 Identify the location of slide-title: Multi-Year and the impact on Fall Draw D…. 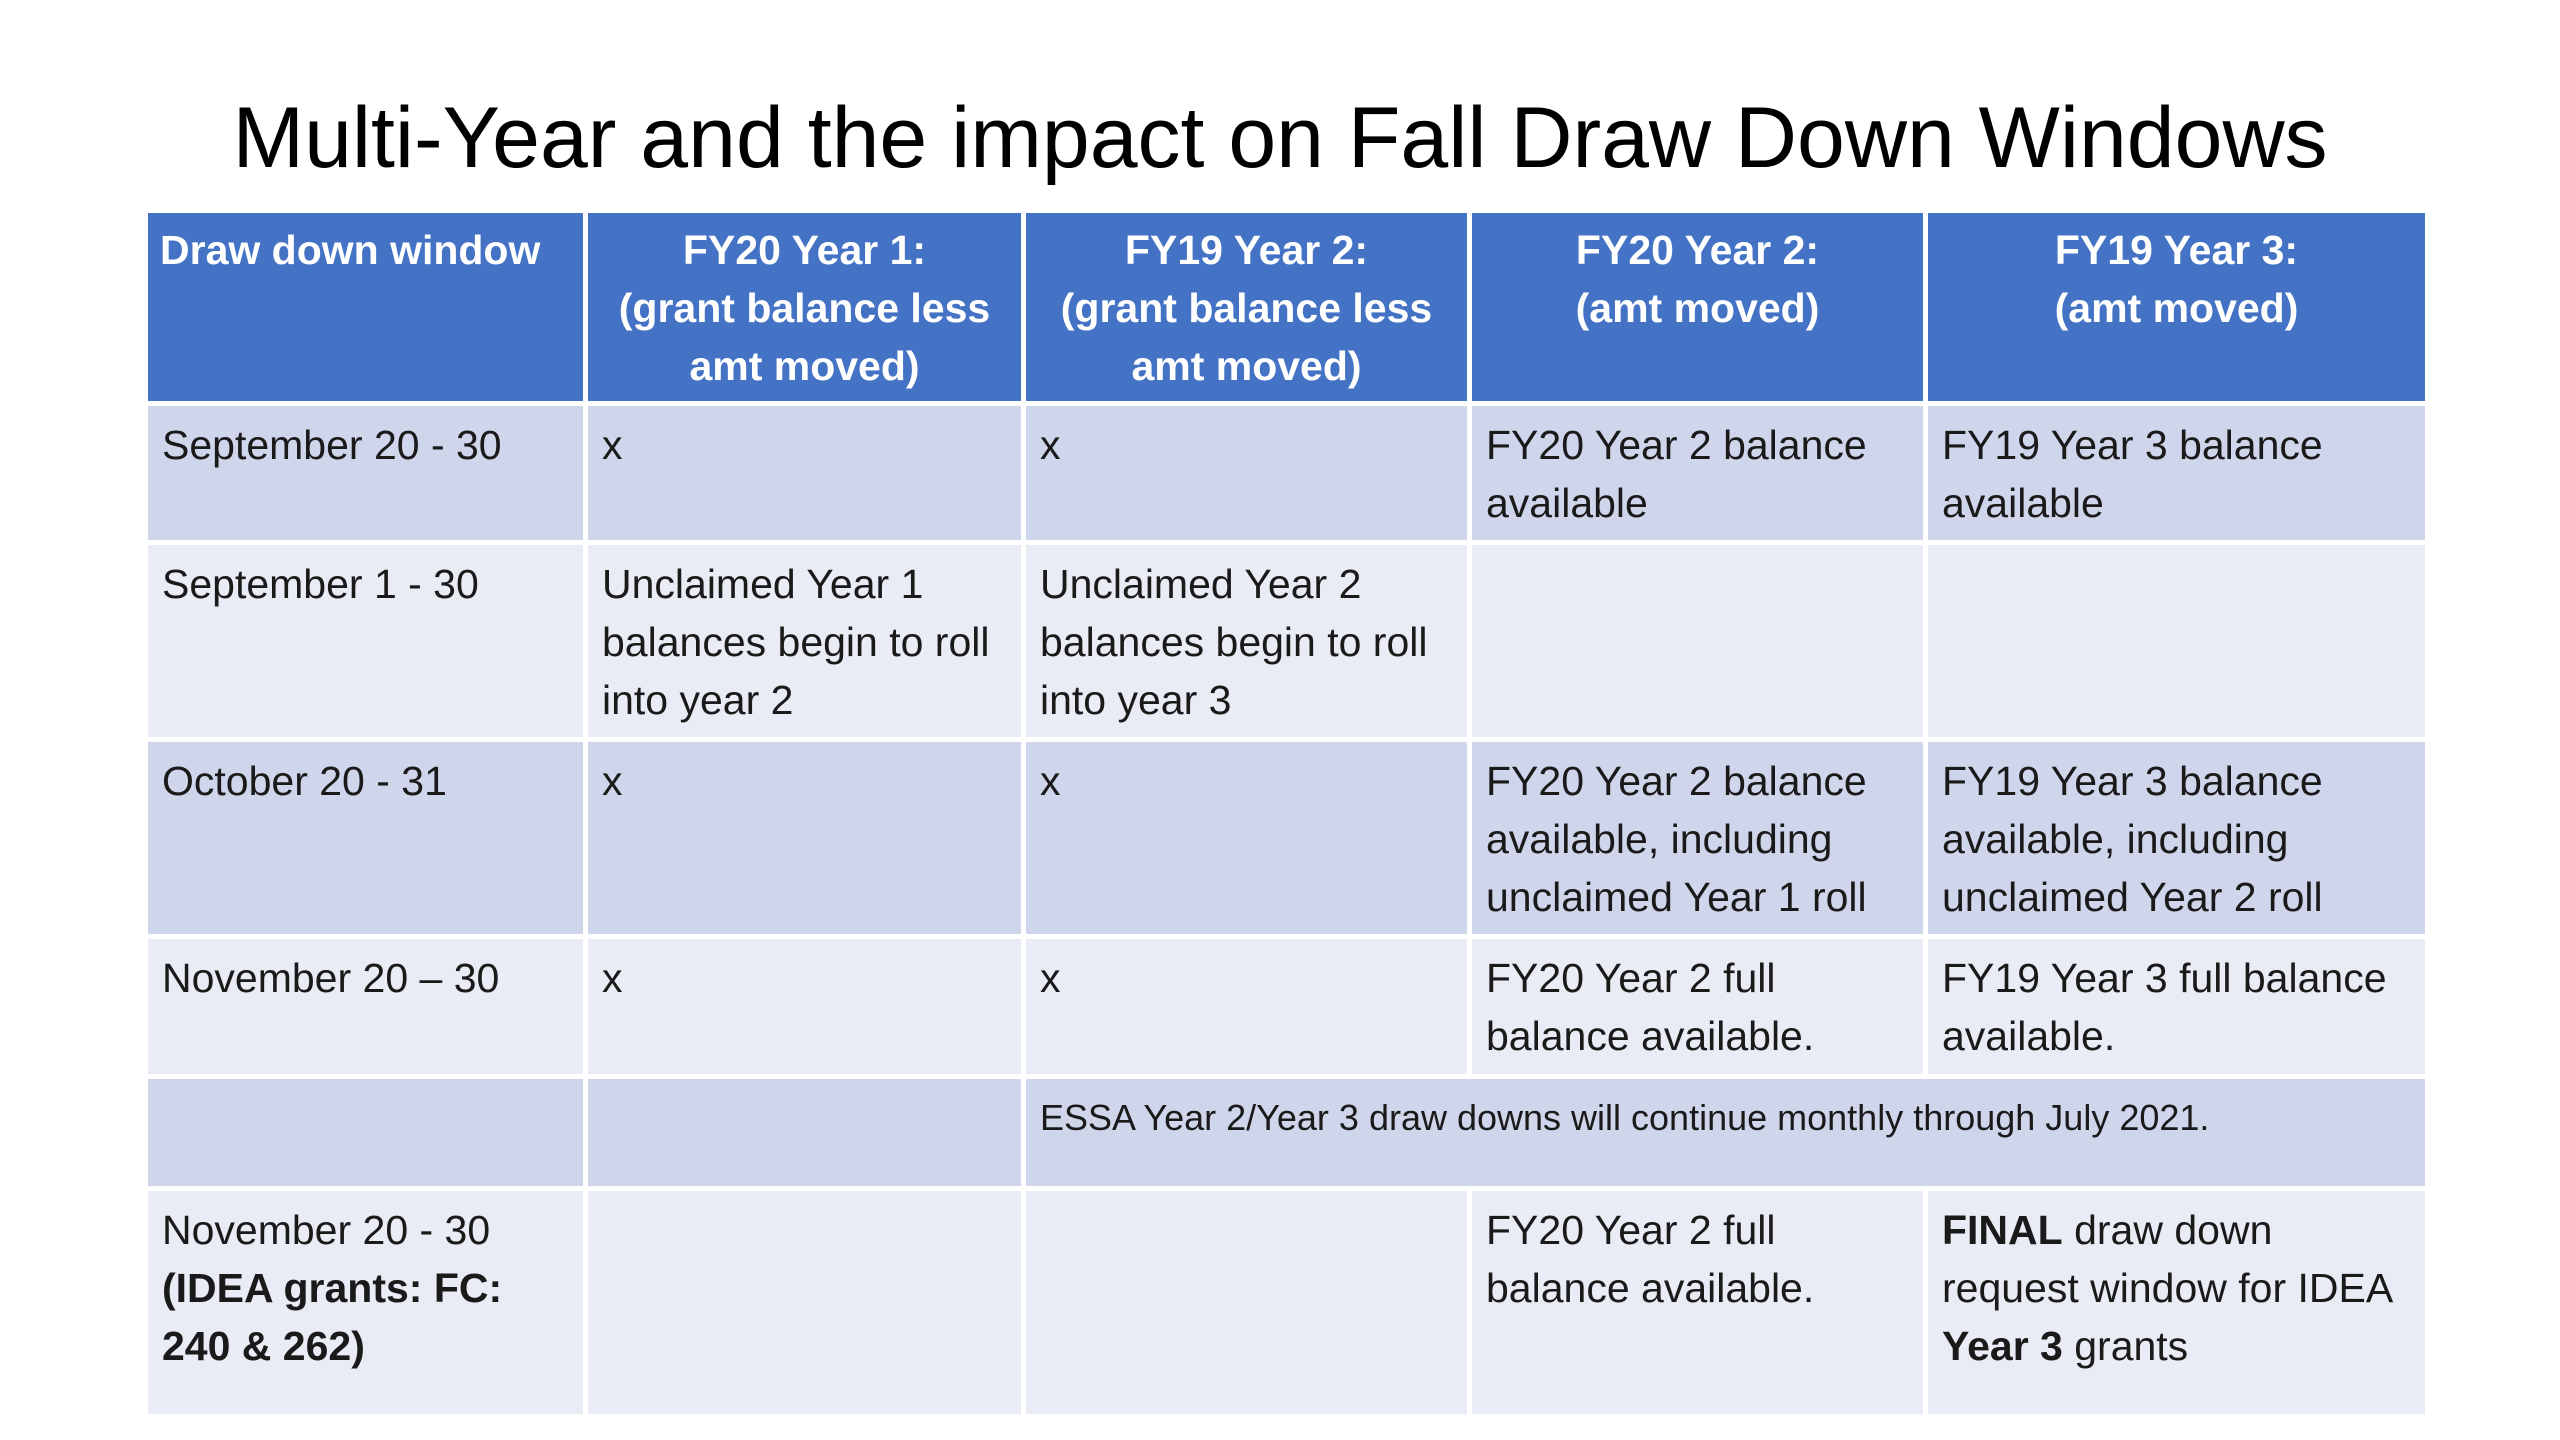
(1280, 138).